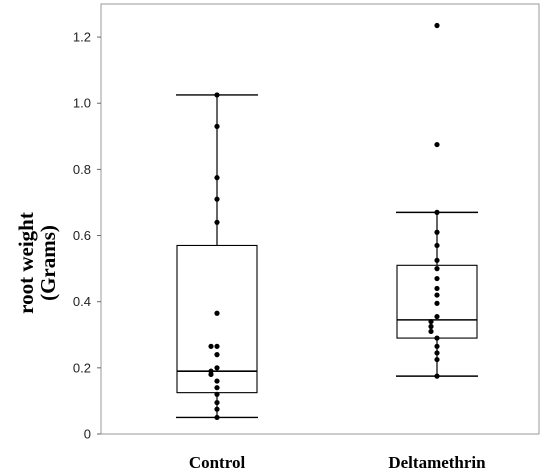  Describe the element at coordinates (437, 462) in the screenshot. I see `x-category-label-deltamethrin: Deltamethrin` at that location.